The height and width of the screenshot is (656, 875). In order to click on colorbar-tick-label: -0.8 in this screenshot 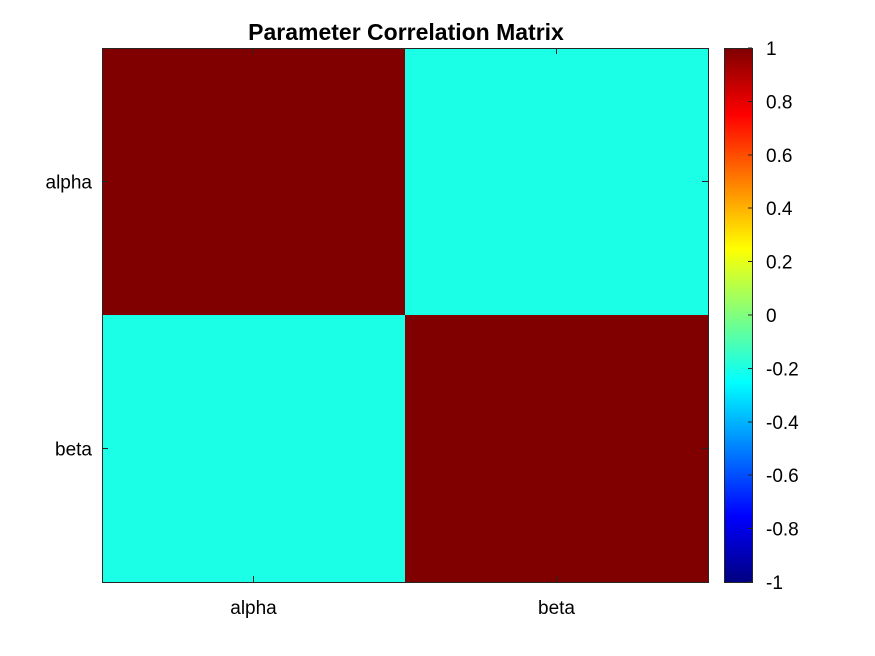, I will do `click(782, 530)`.